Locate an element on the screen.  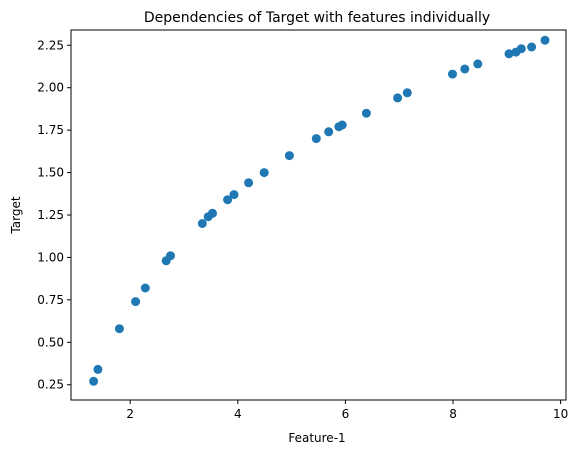
y-tick-label: 1.25 is located at coordinates (50, 215).